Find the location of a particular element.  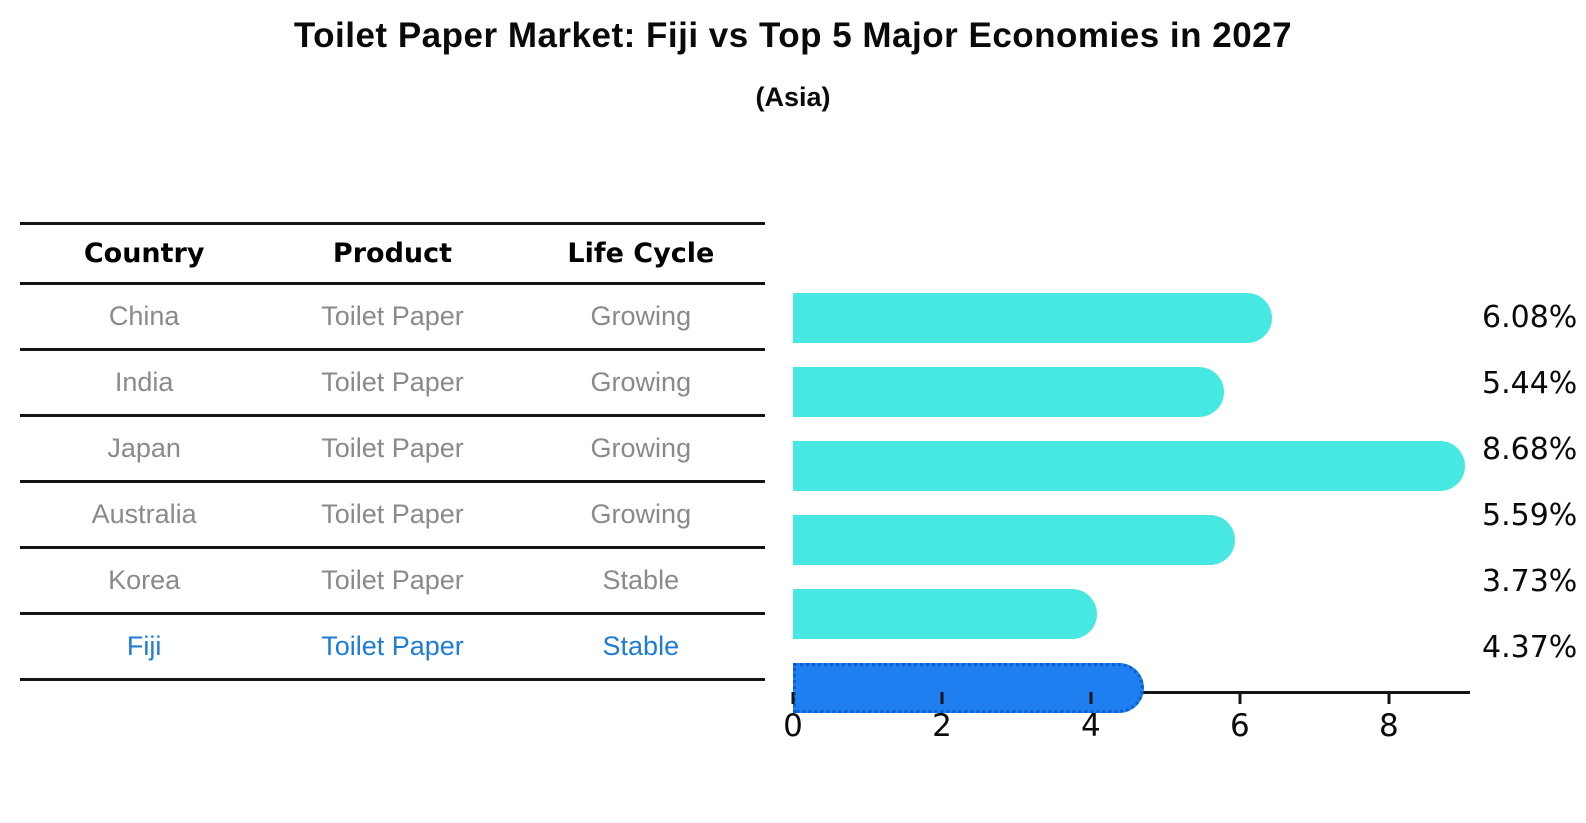

table-header-row: Country Product Life Cycle is located at coordinates (392, 255).